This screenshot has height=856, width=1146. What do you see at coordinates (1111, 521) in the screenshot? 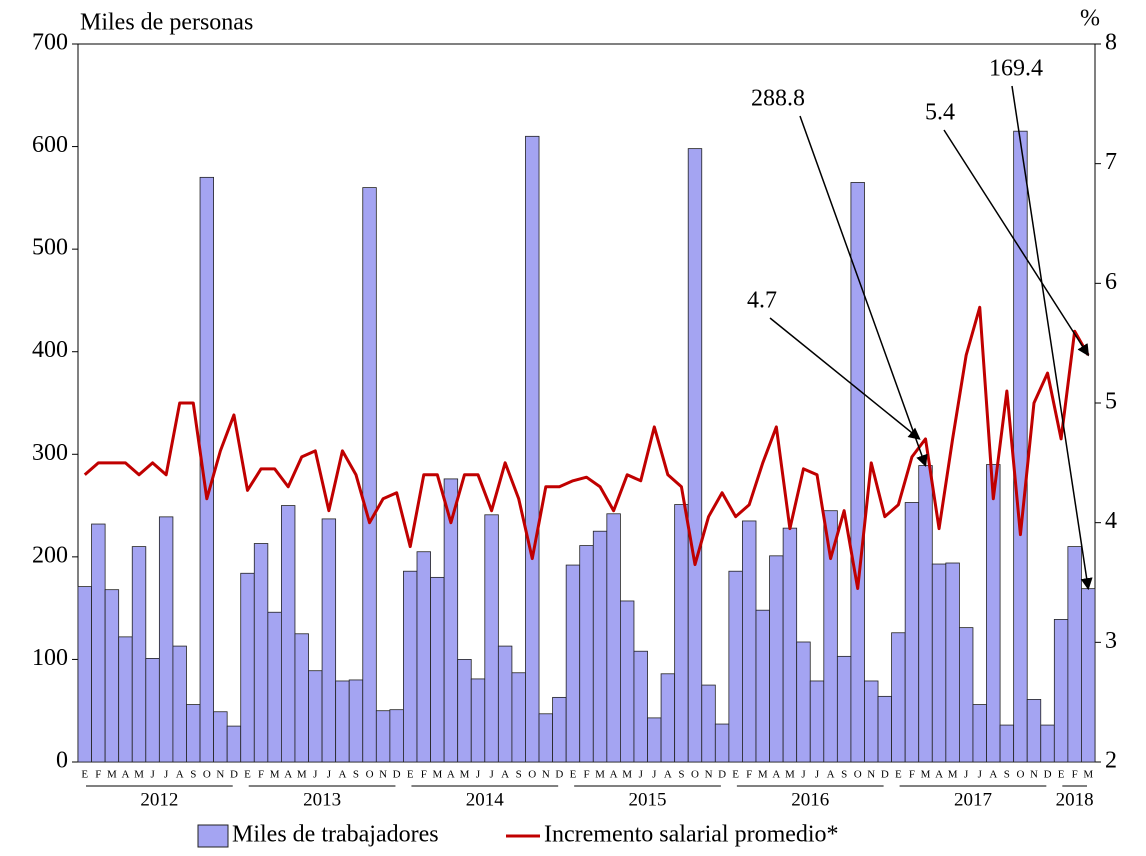
I see `y2-tick-label: 4` at bounding box center [1111, 521].